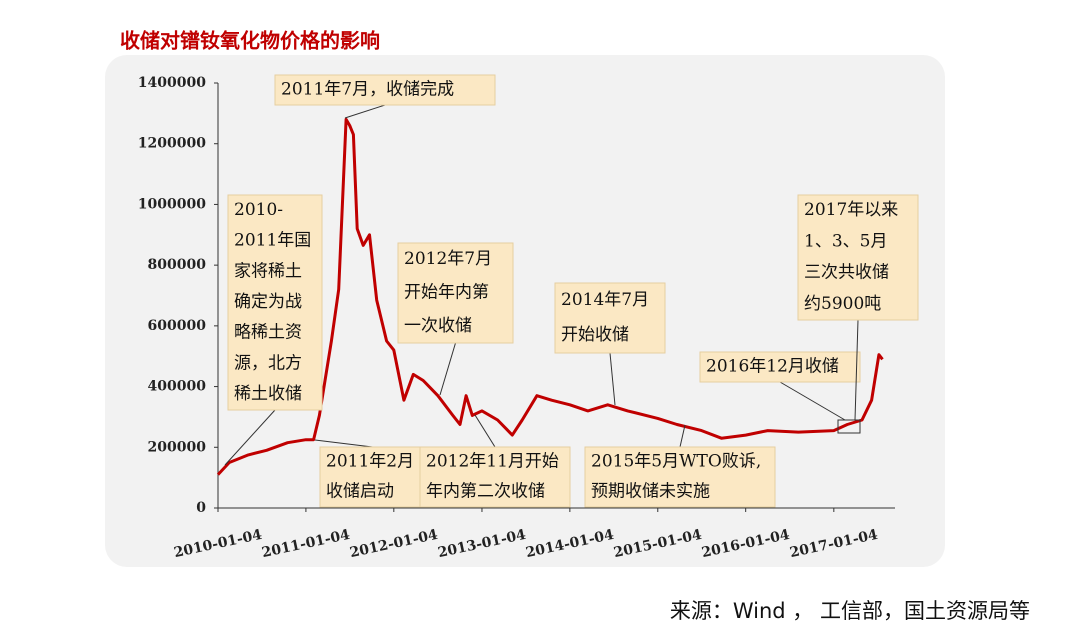 The width and height of the screenshot is (1080, 632). Describe the element at coordinates (448, 259) in the screenshot. I see `annotation-text: 2012年7月` at that location.